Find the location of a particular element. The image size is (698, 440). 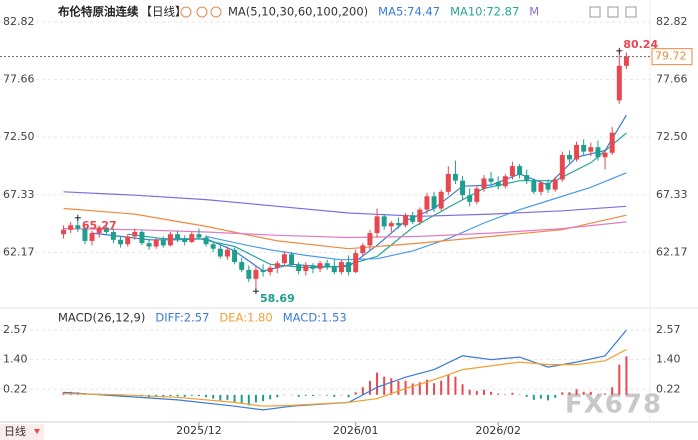

x-tick-label: 2026/01 is located at coordinates (356, 430).